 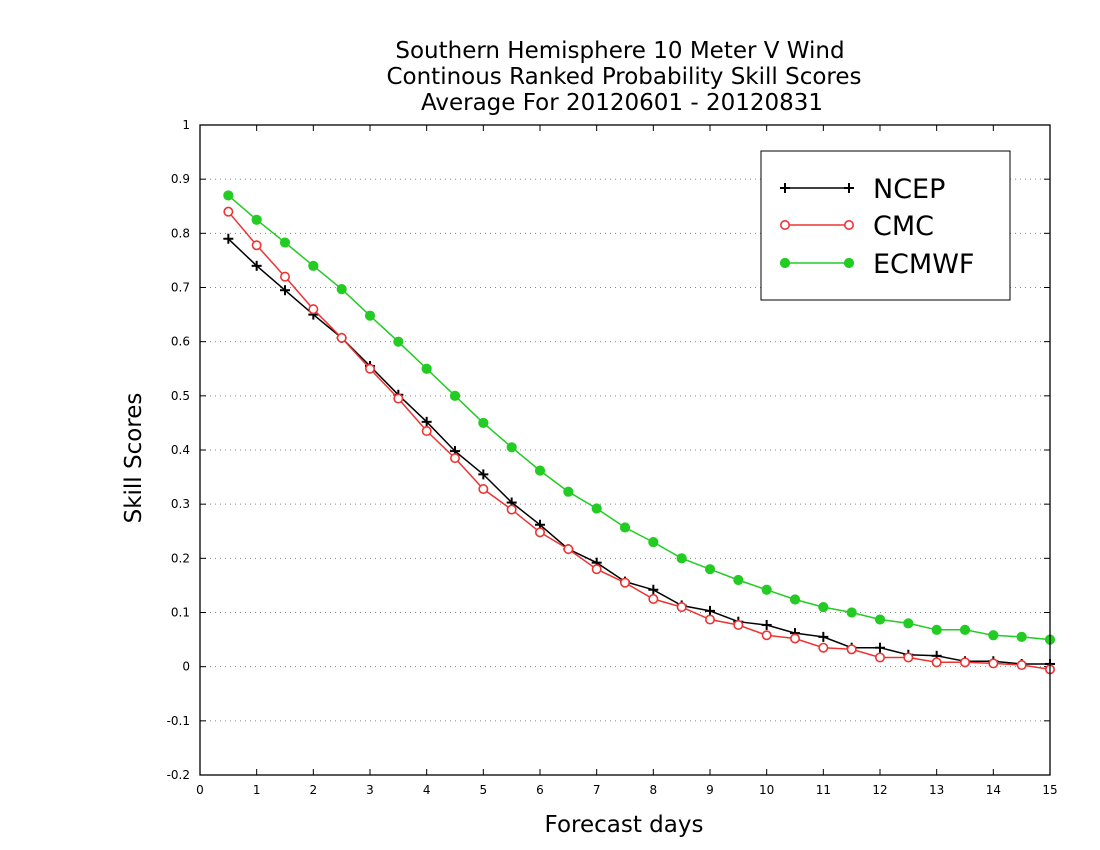 I want to click on y-tick-label: 0.3, so click(x=180, y=504).